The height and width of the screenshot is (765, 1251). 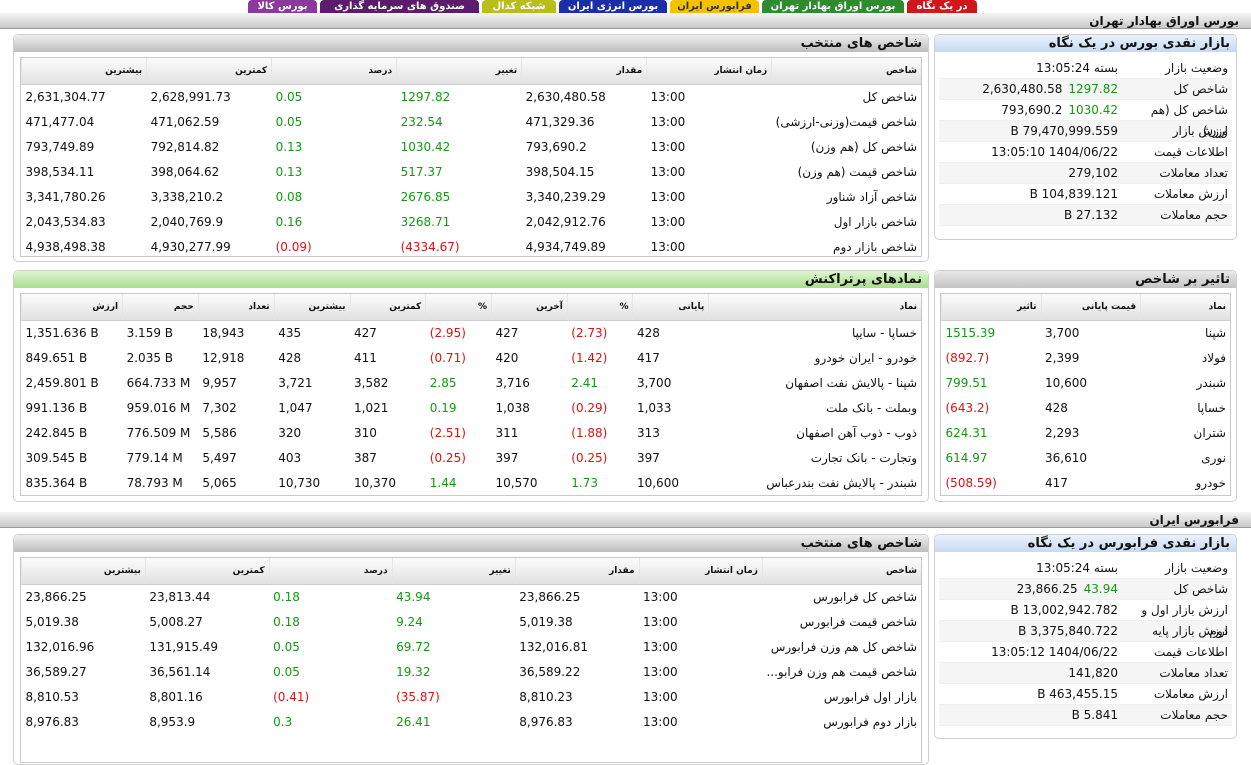 I want to click on table-row: شپنا 3,700 1515.39, so click(x=1086, y=332).